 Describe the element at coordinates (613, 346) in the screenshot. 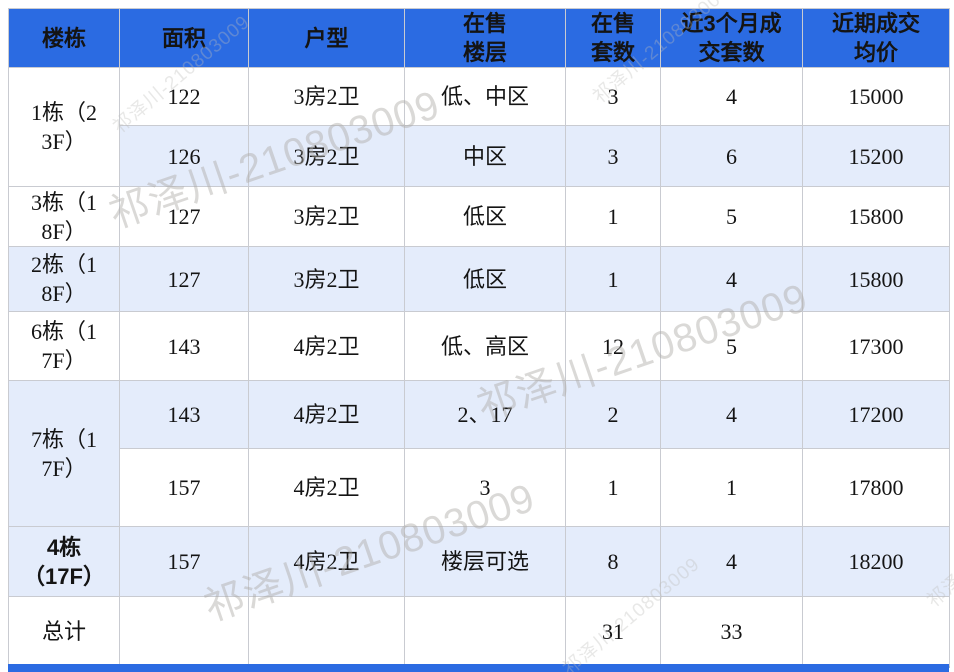

I see `cell-on-sale: 12` at that location.